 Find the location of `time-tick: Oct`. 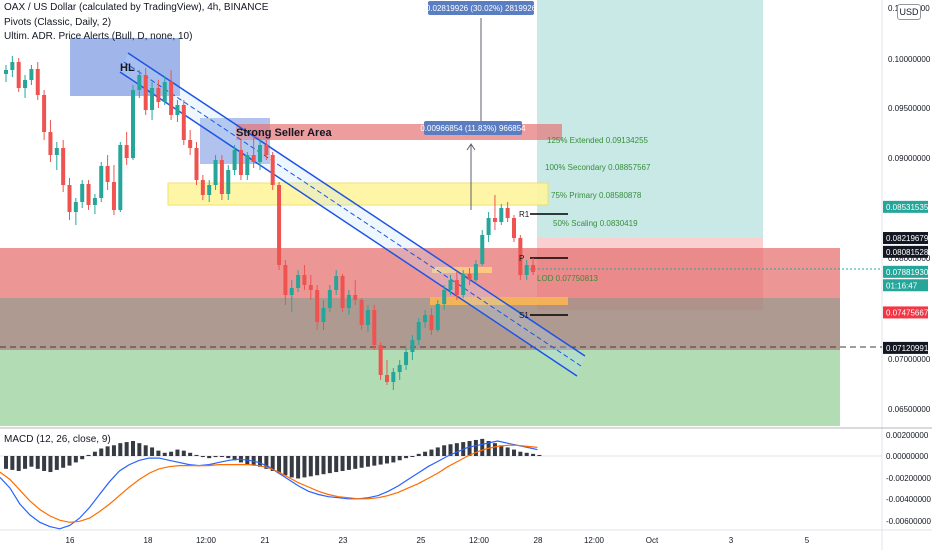

time-tick: Oct is located at coordinates (652, 540).